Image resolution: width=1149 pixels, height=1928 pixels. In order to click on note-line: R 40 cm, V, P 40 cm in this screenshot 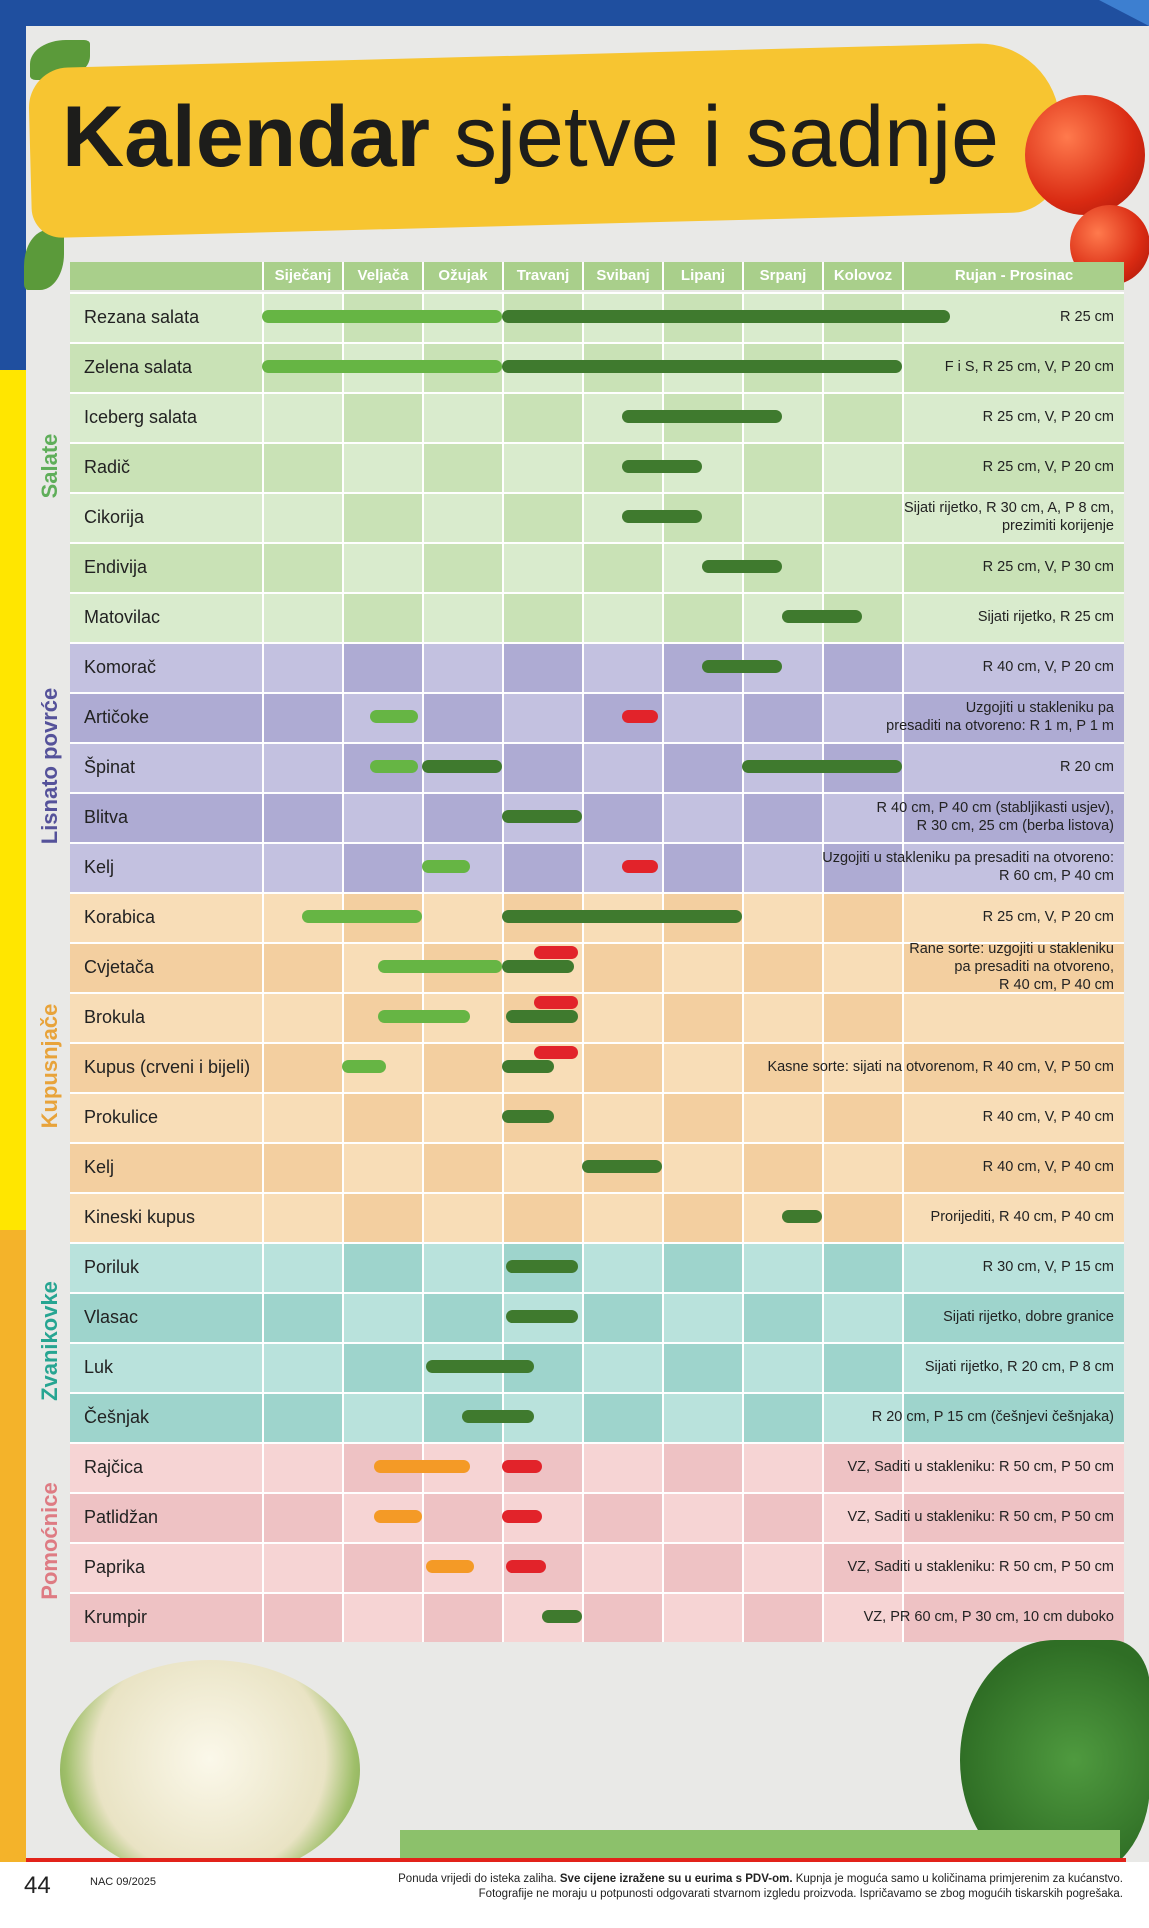, I will do `click(1048, 1167)`.